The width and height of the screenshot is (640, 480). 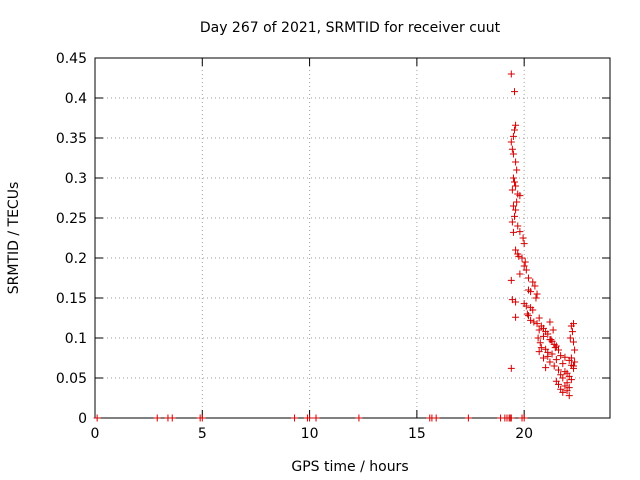 What do you see at coordinates (76, 179) in the screenshot?
I see `y-tick-label: 0.3` at bounding box center [76, 179].